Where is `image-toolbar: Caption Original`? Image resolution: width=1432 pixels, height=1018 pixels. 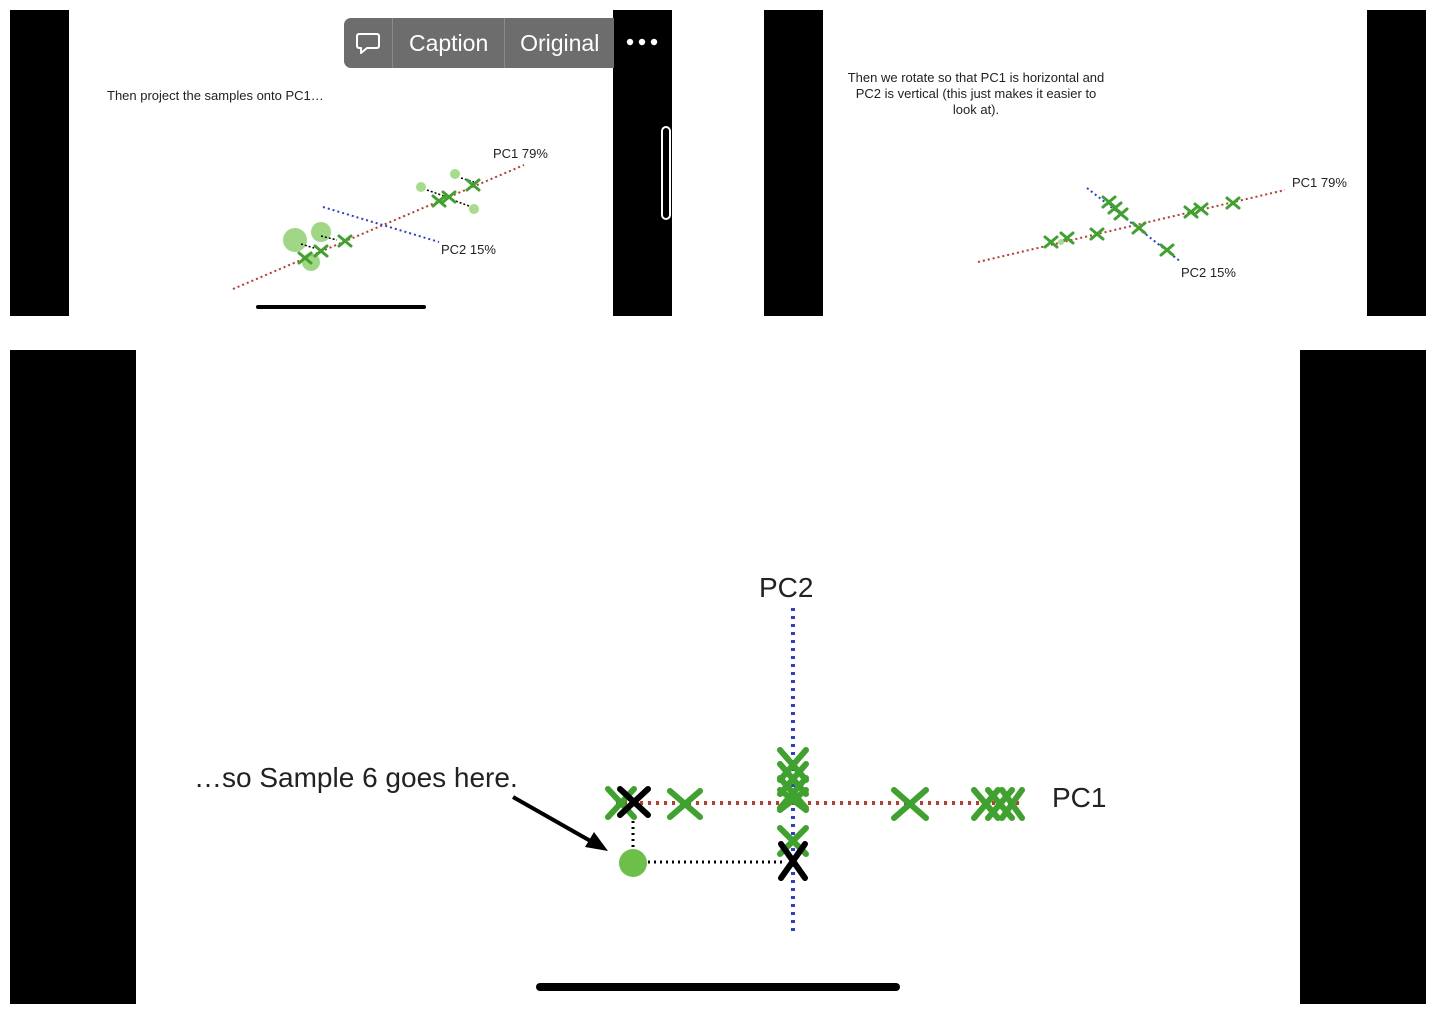
image-toolbar: Caption Original is located at coordinates (479, 43).